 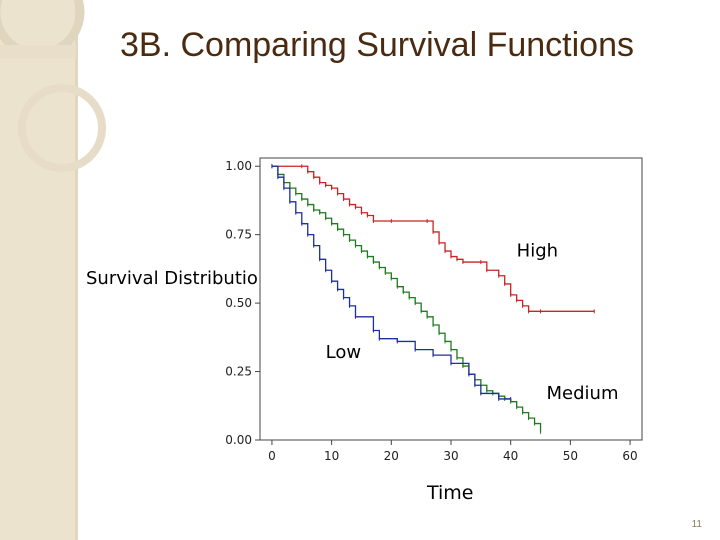 What do you see at coordinates (62, 128) in the screenshot?
I see `ring-bottom` at bounding box center [62, 128].